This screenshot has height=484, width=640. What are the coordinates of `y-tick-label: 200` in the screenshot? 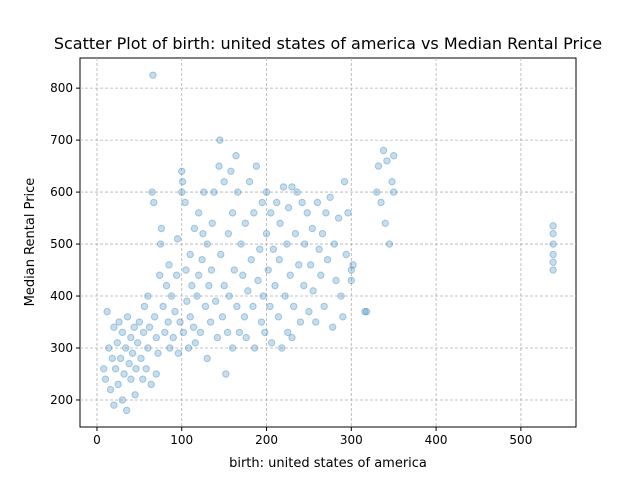 It's located at (61, 400).